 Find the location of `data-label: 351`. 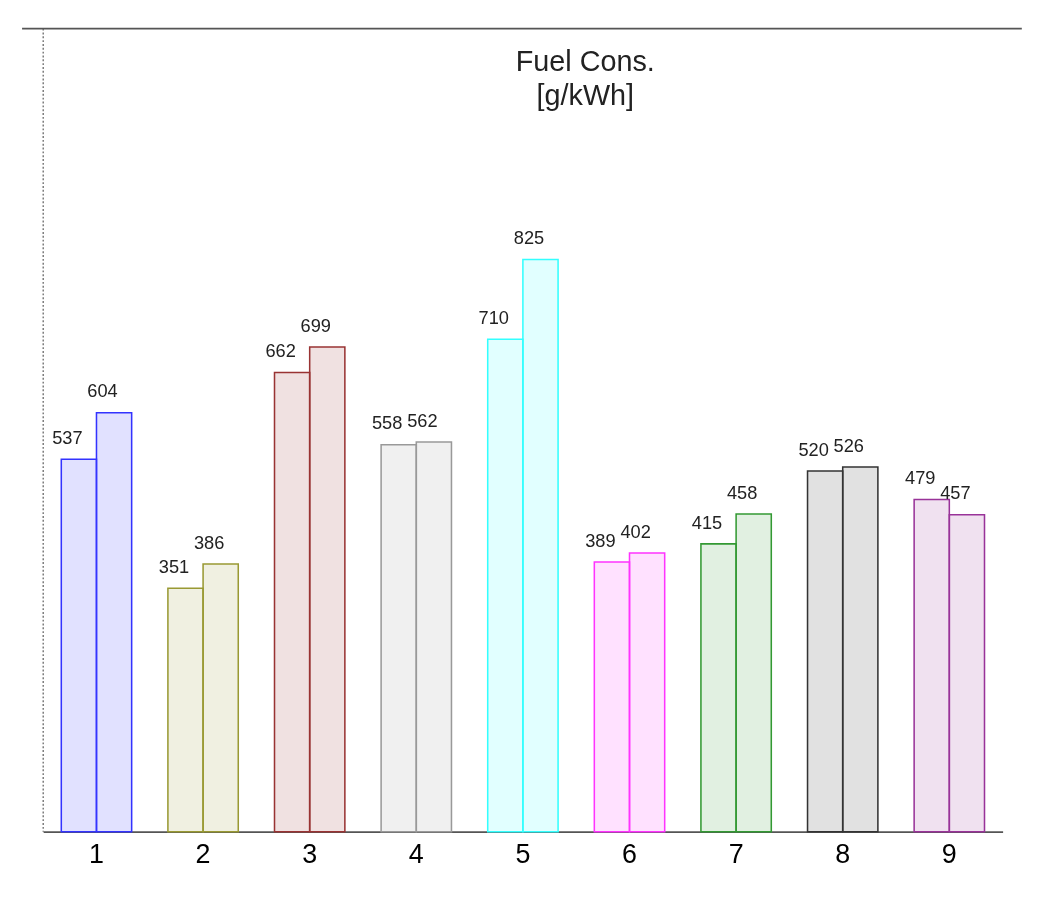

data-label: 351 is located at coordinates (174, 566).